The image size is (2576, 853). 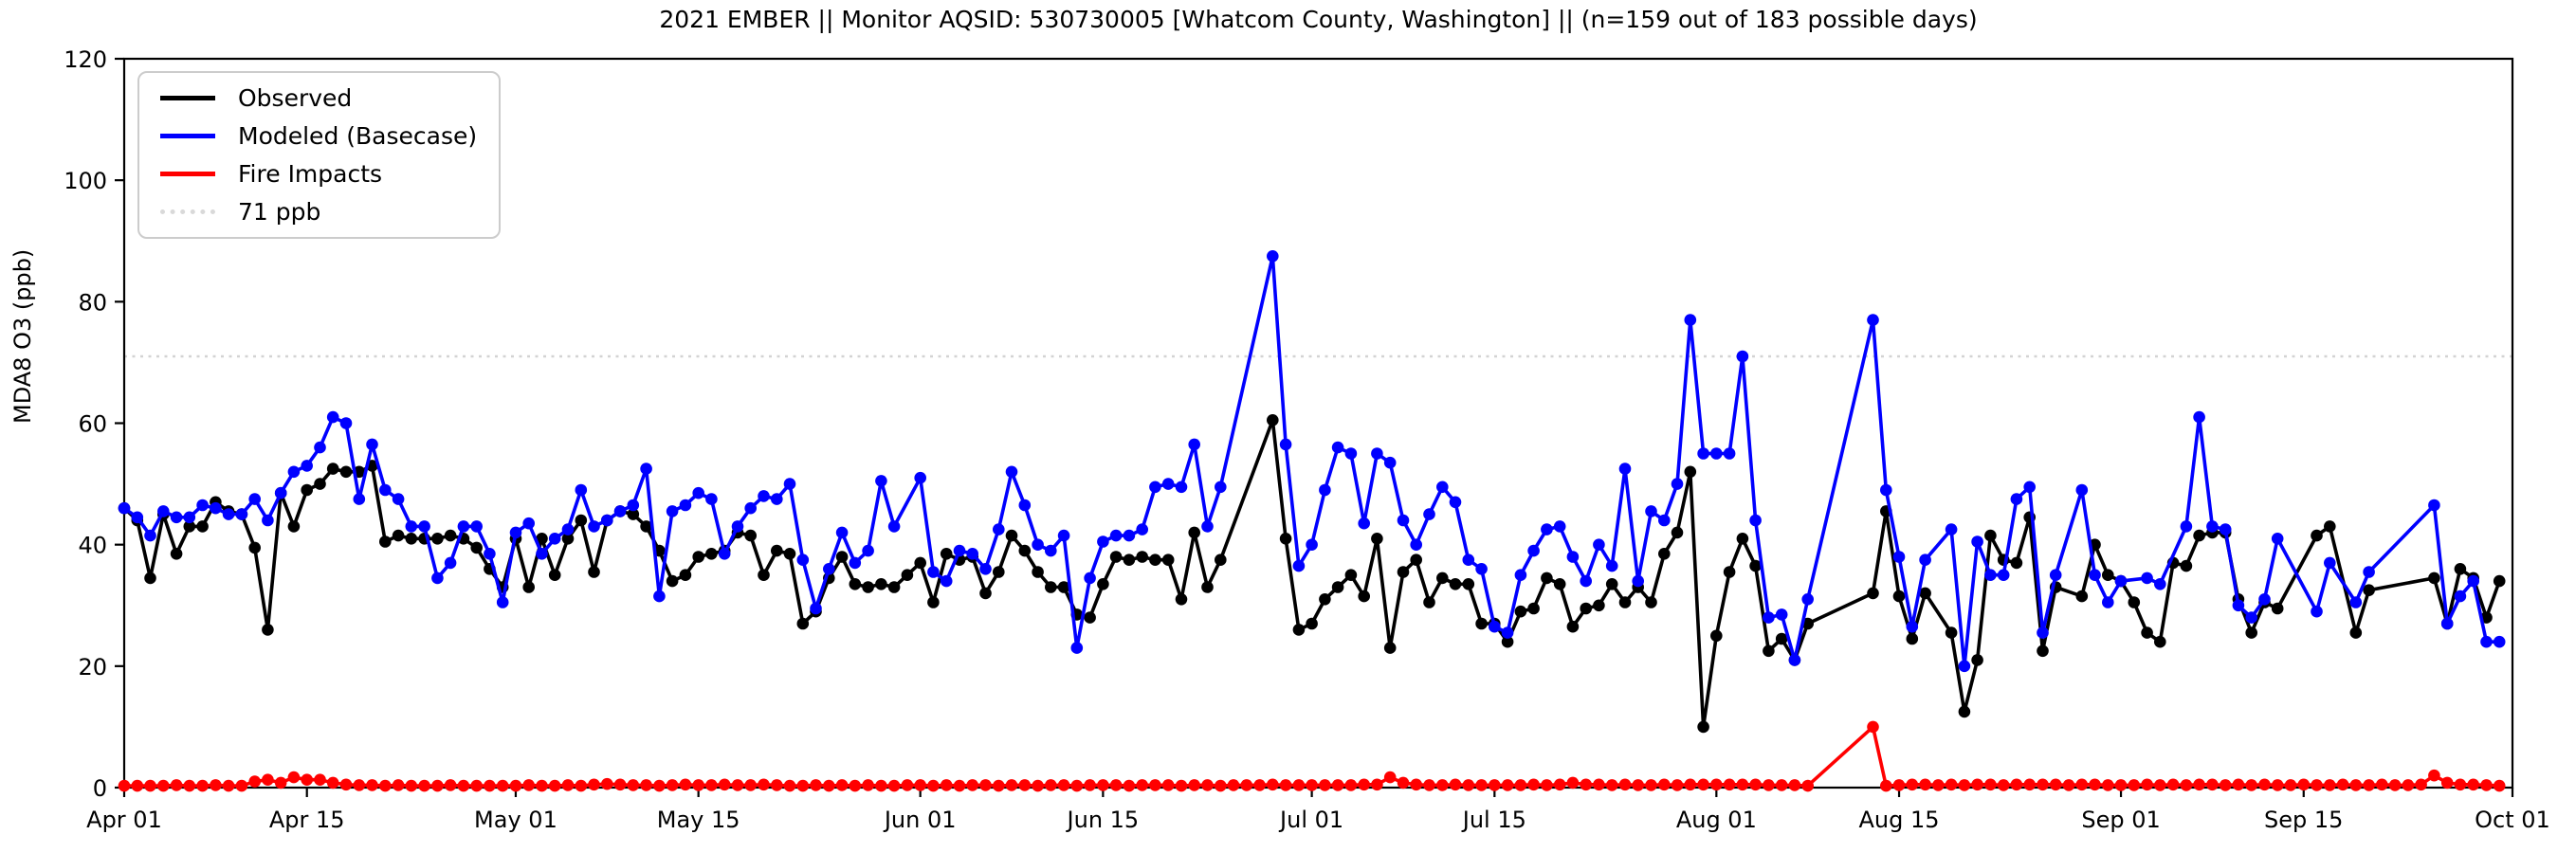 What do you see at coordinates (515, 820) in the screenshot?
I see `x-tick-label: May 01` at bounding box center [515, 820].